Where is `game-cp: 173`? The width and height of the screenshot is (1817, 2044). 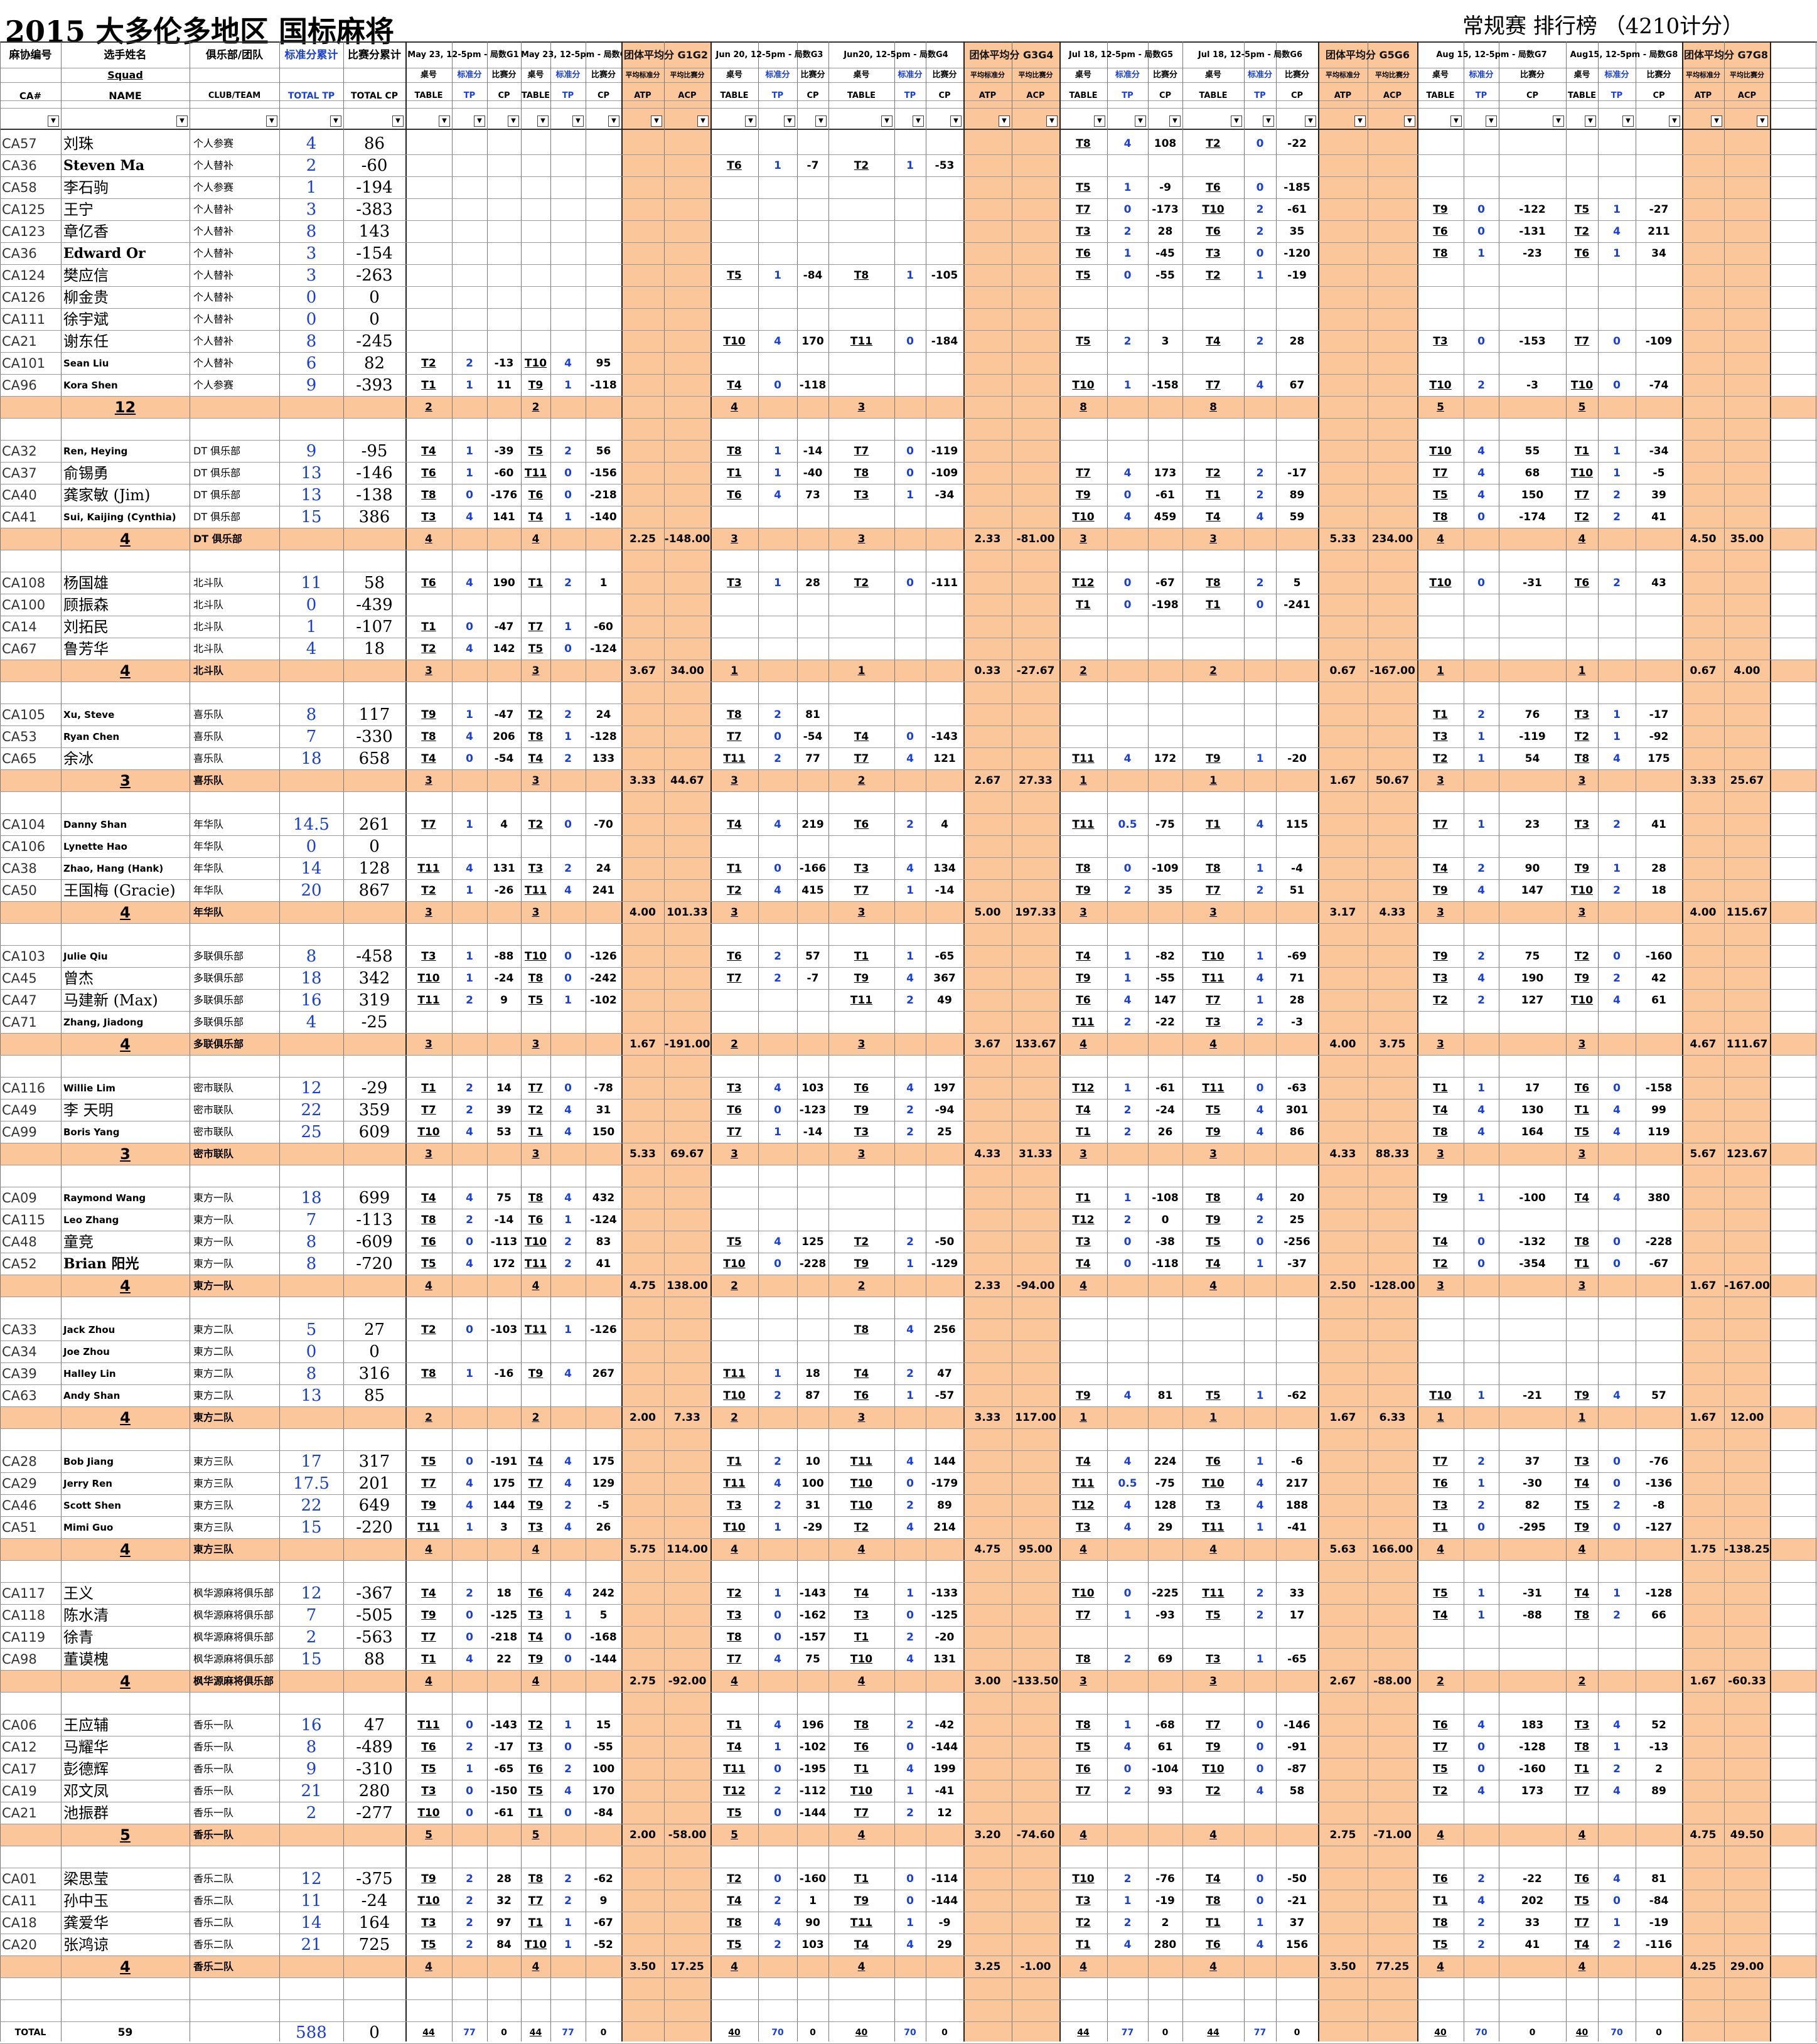
game-cp: 173 is located at coordinates (1532, 1791).